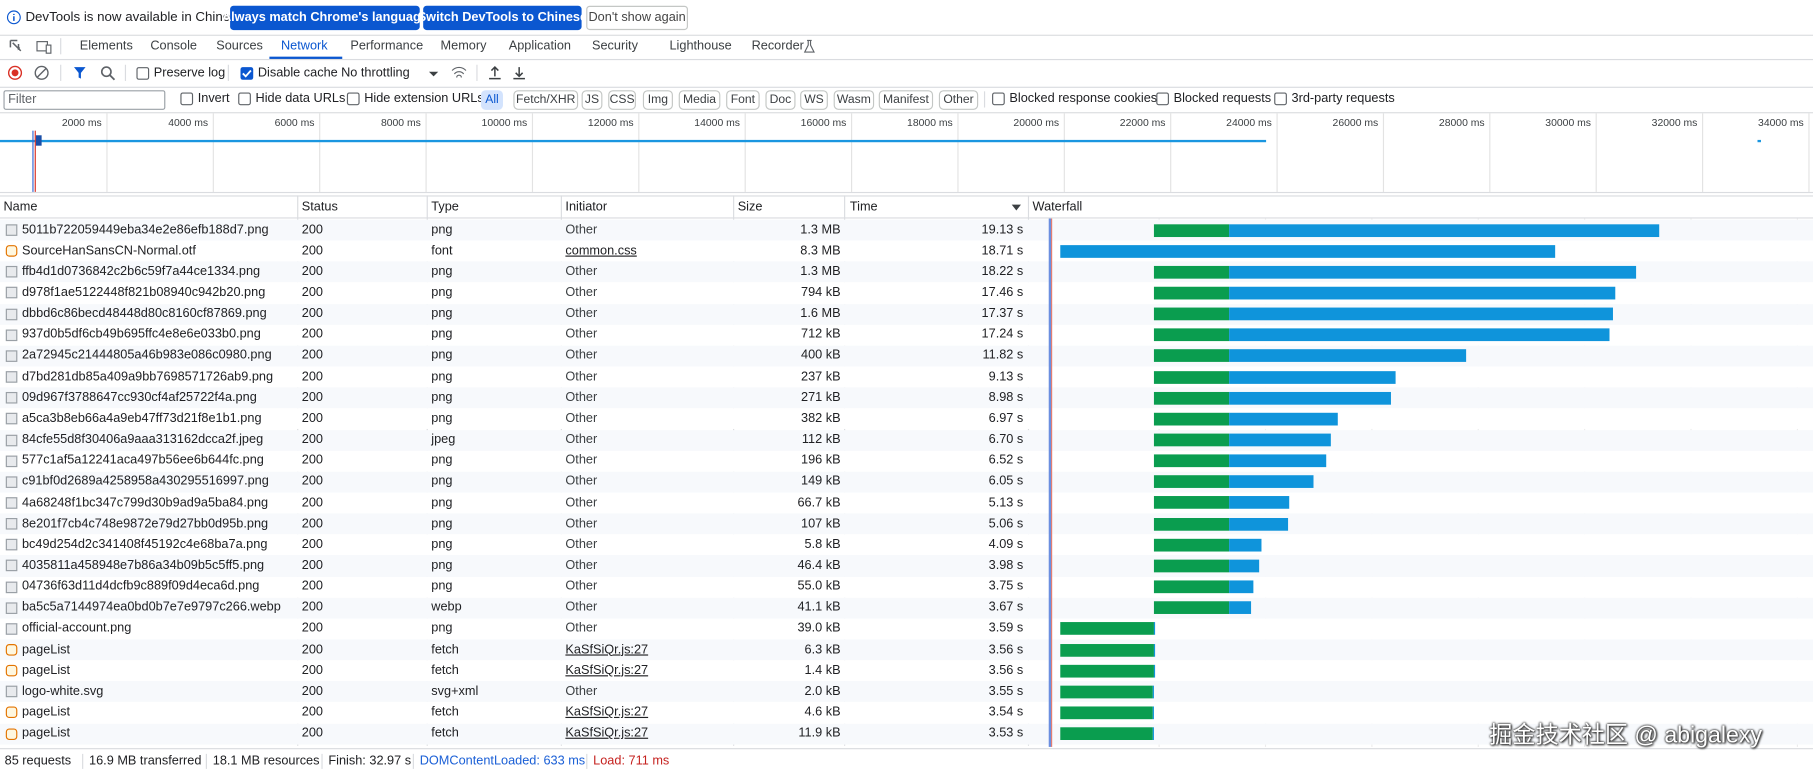  What do you see at coordinates (144, 544) in the screenshot?
I see `request-name: bc49d254d2c341408f45192c4e68ba7a.png` at bounding box center [144, 544].